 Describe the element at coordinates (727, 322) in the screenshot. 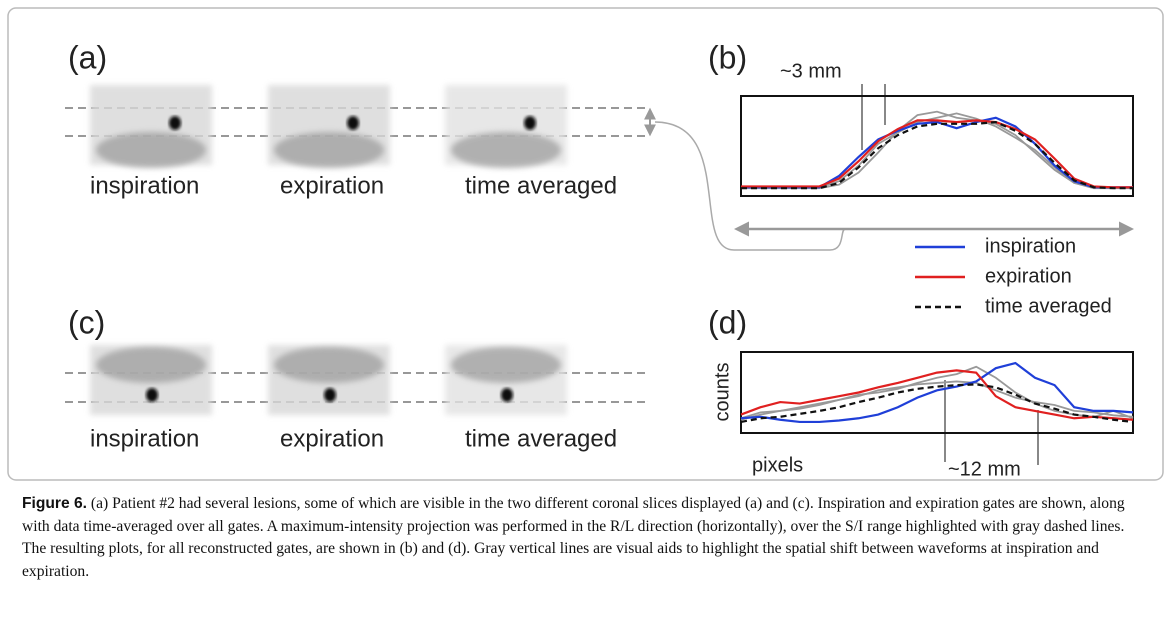

I see `panel-label: (d)` at that location.